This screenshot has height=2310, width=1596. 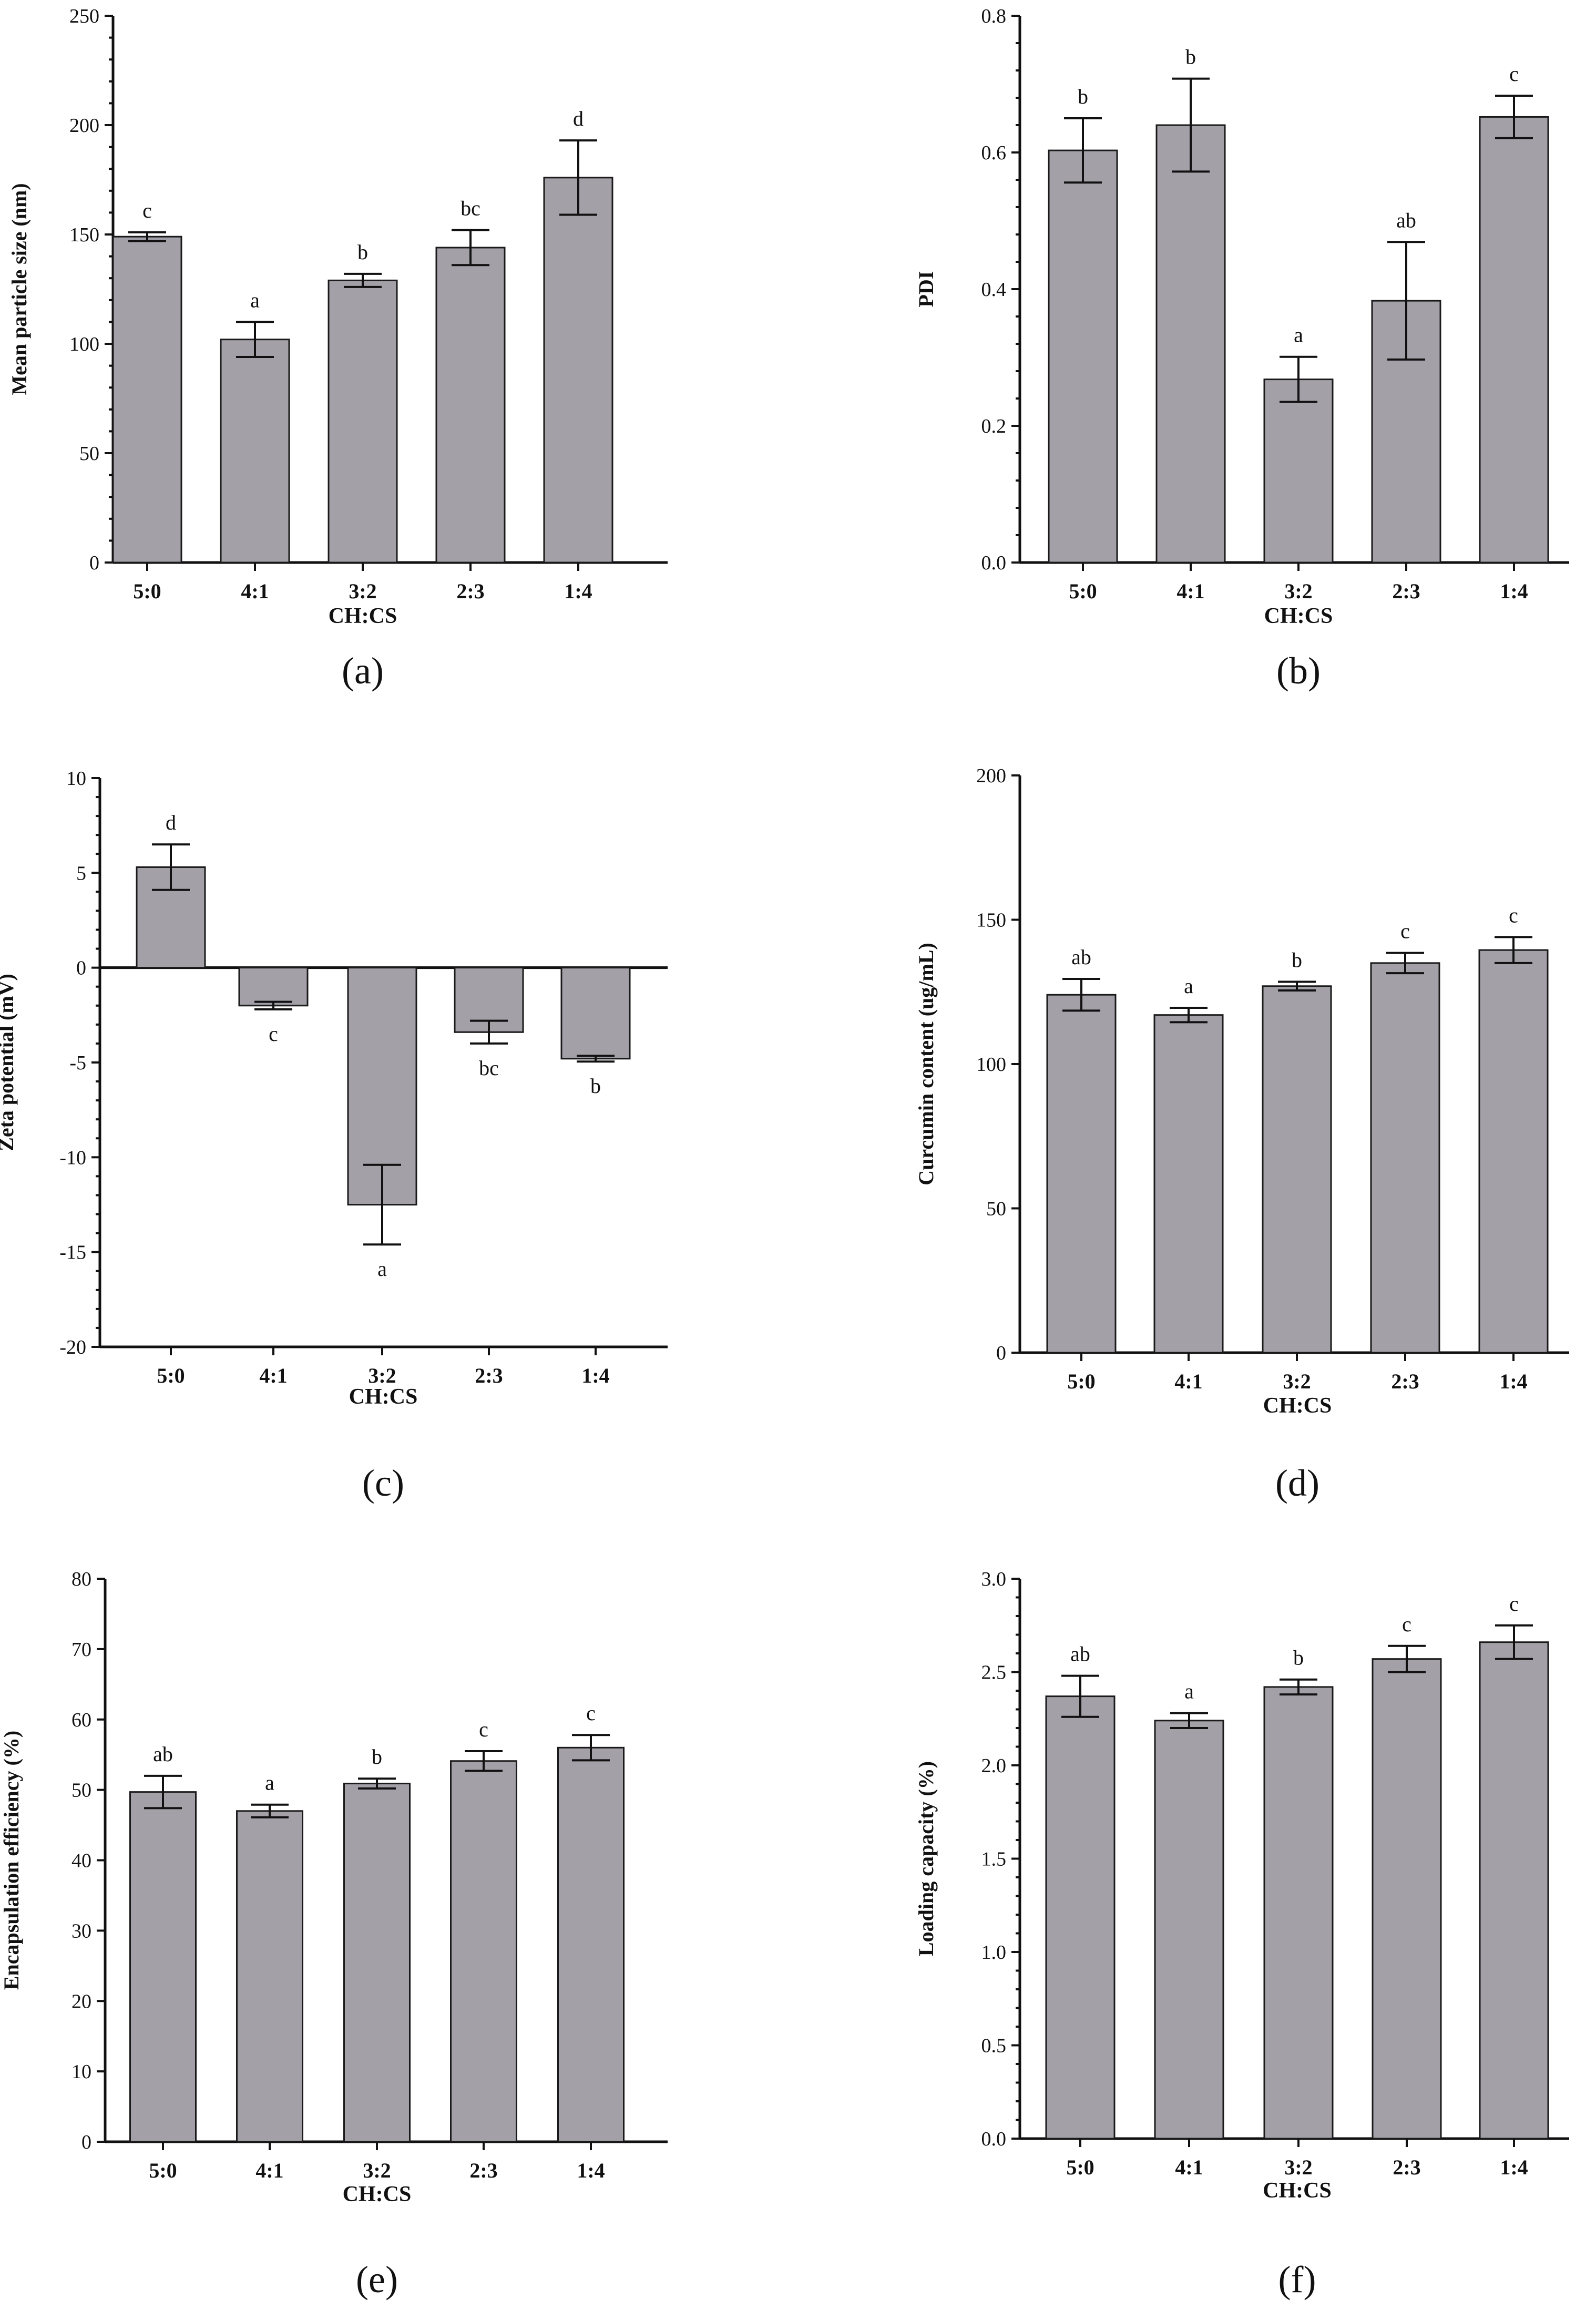 What do you see at coordinates (578, 119) in the screenshot?
I see `significance-label-a-4: d` at bounding box center [578, 119].